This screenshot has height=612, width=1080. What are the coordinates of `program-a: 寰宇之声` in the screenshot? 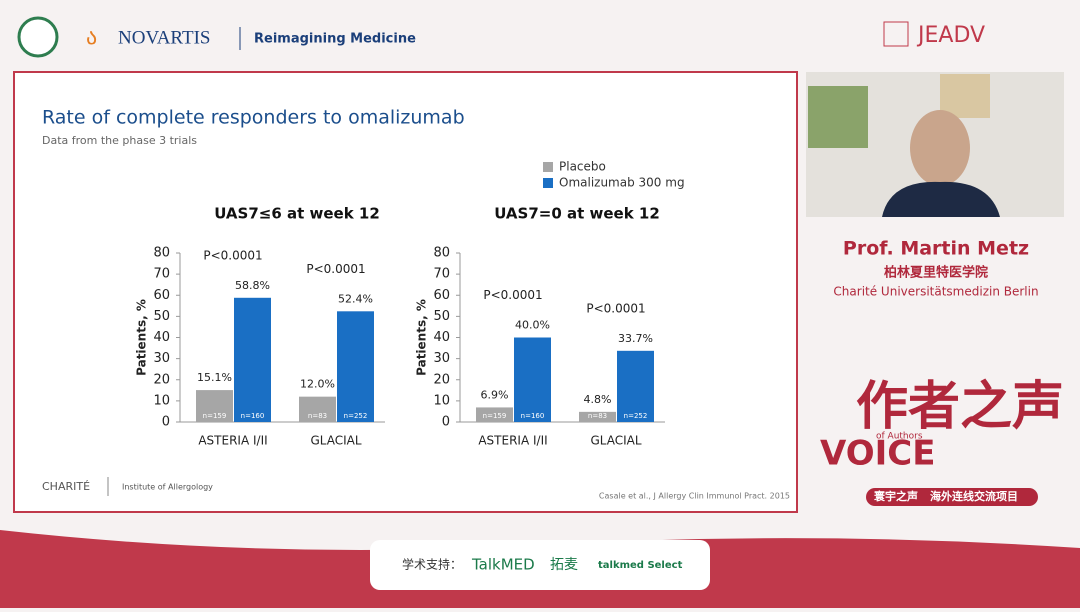 It's located at (895, 496).